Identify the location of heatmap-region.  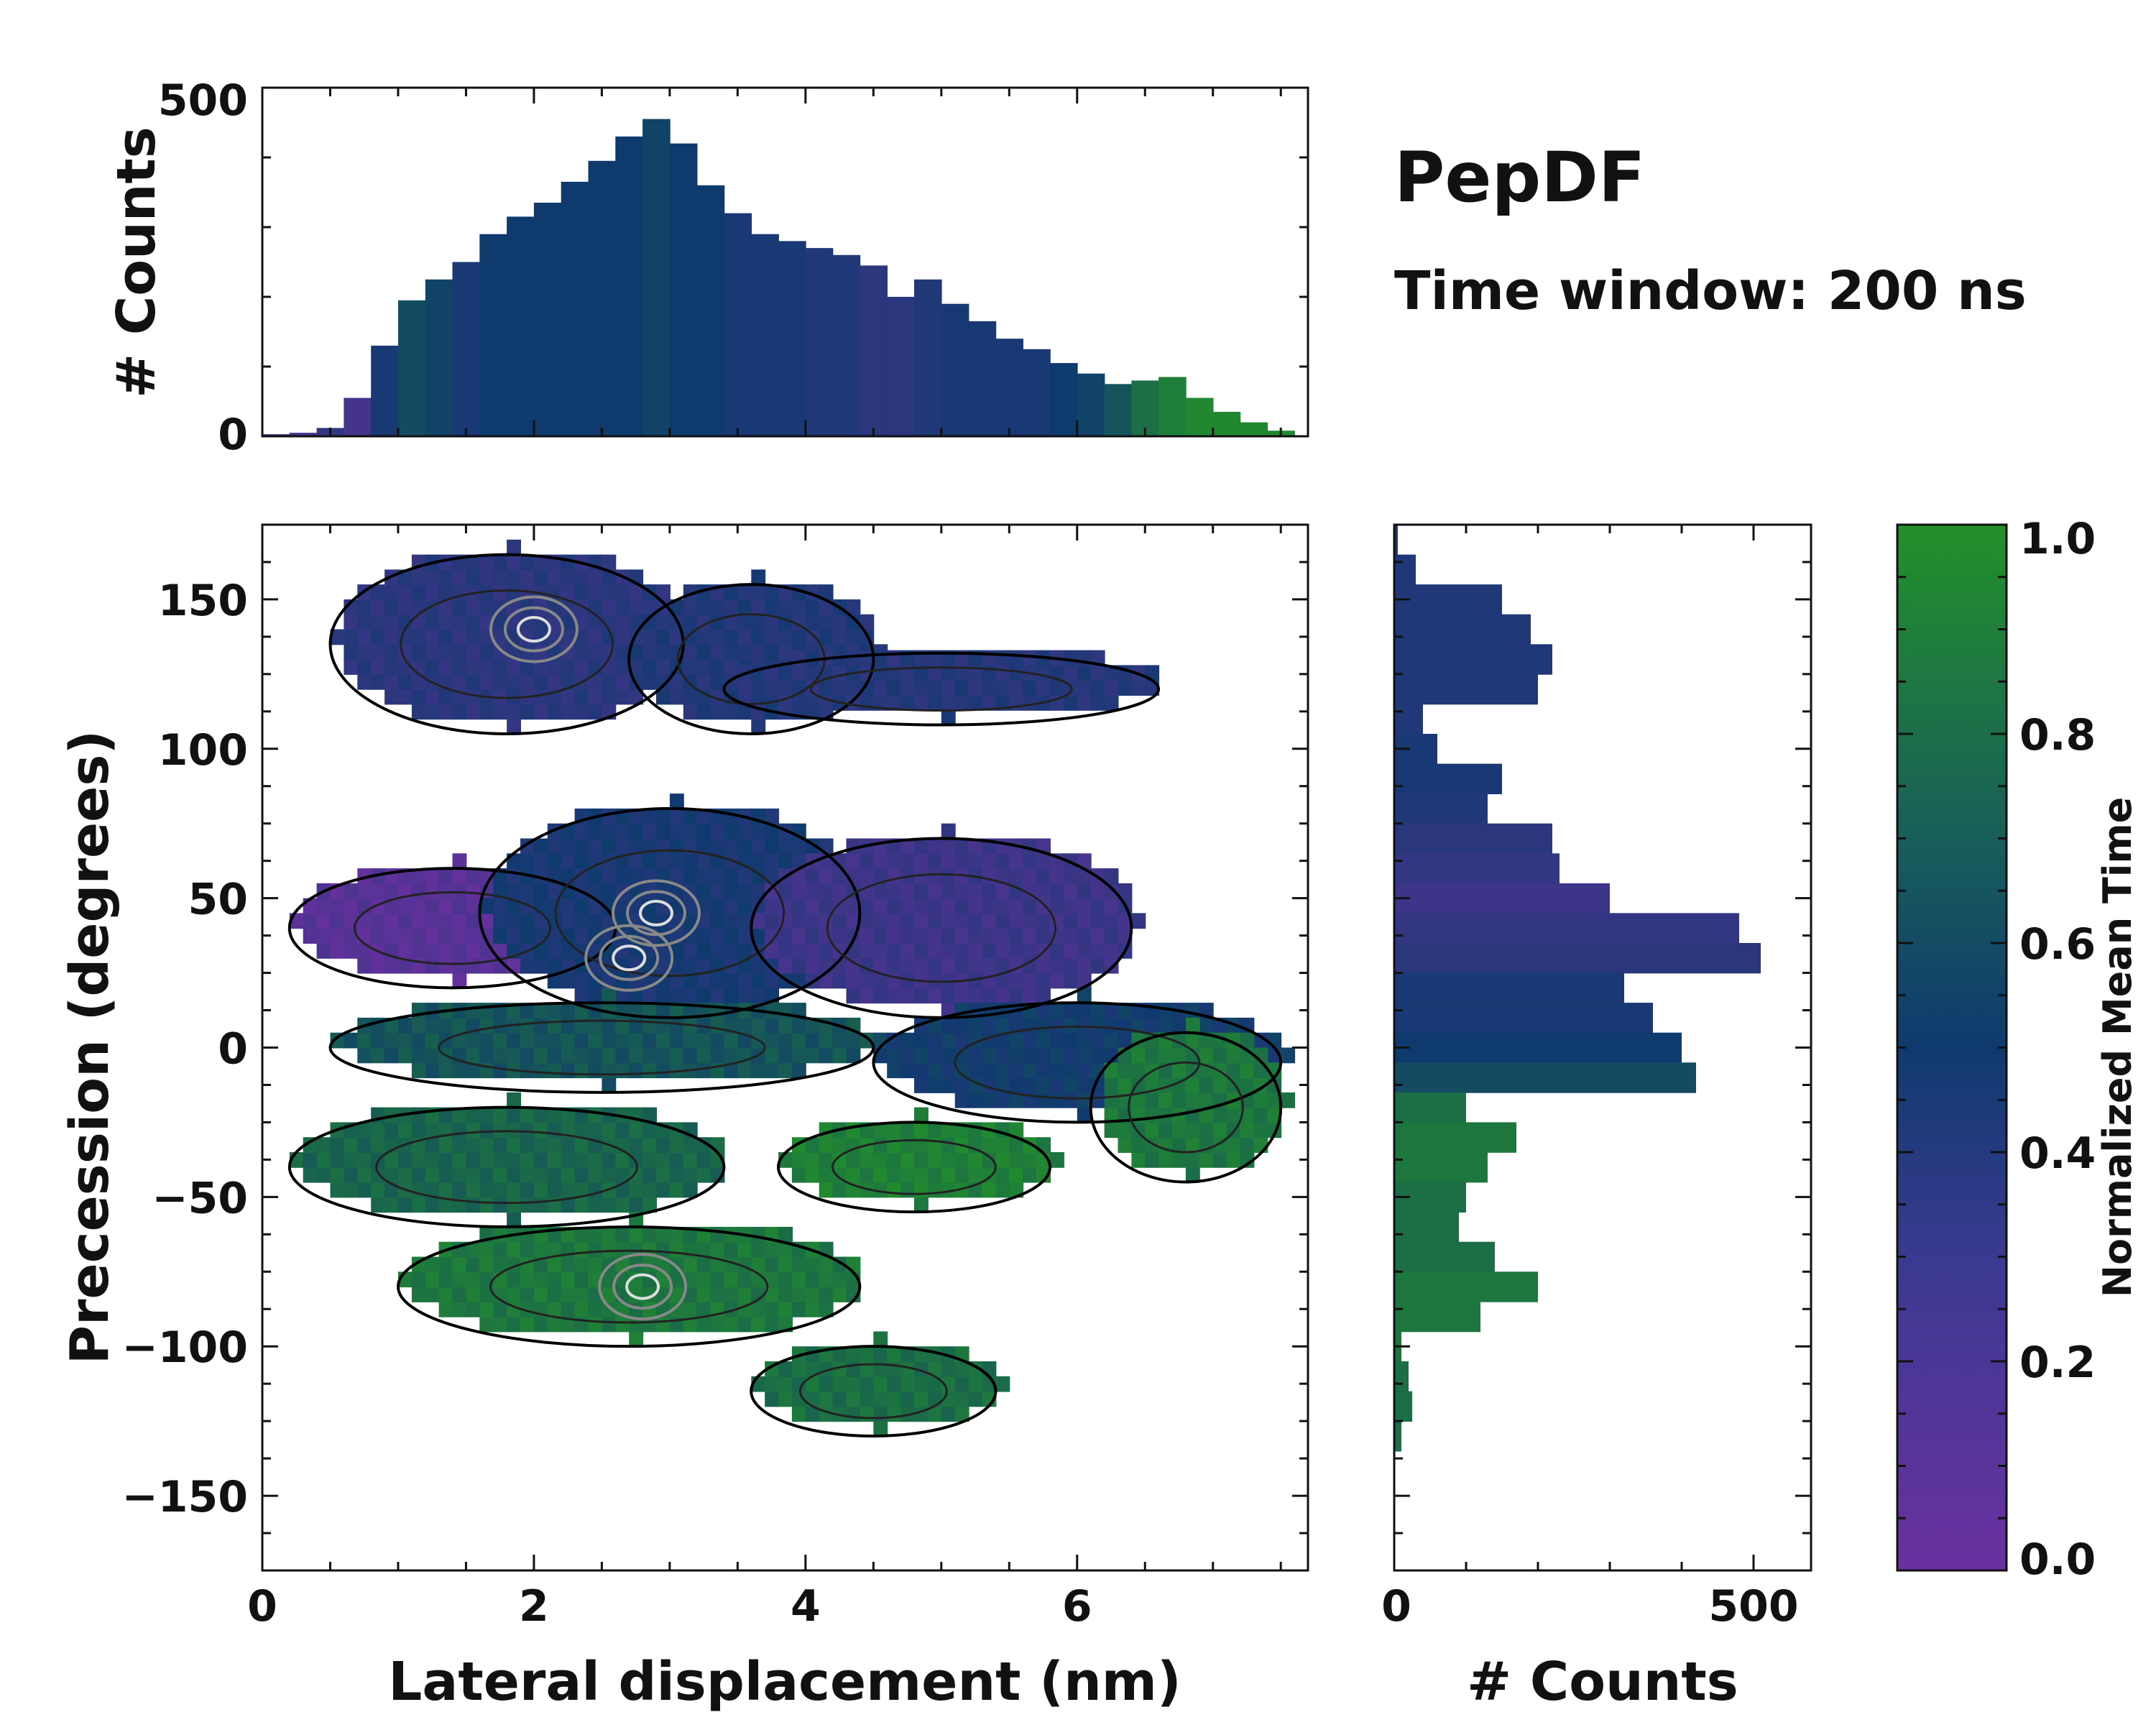
(630, 1280).